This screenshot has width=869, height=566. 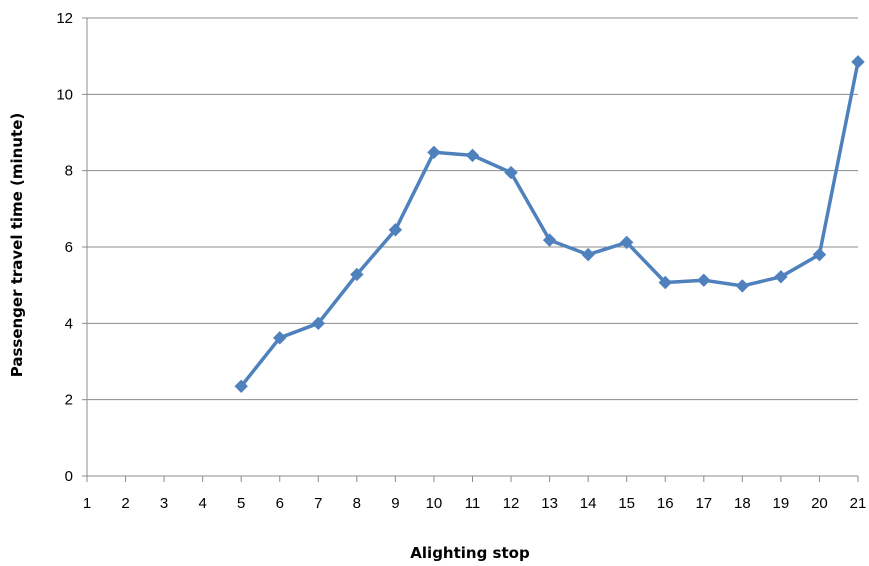 What do you see at coordinates (549, 503) in the screenshot?
I see `x-tick-label: 13` at bounding box center [549, 503].